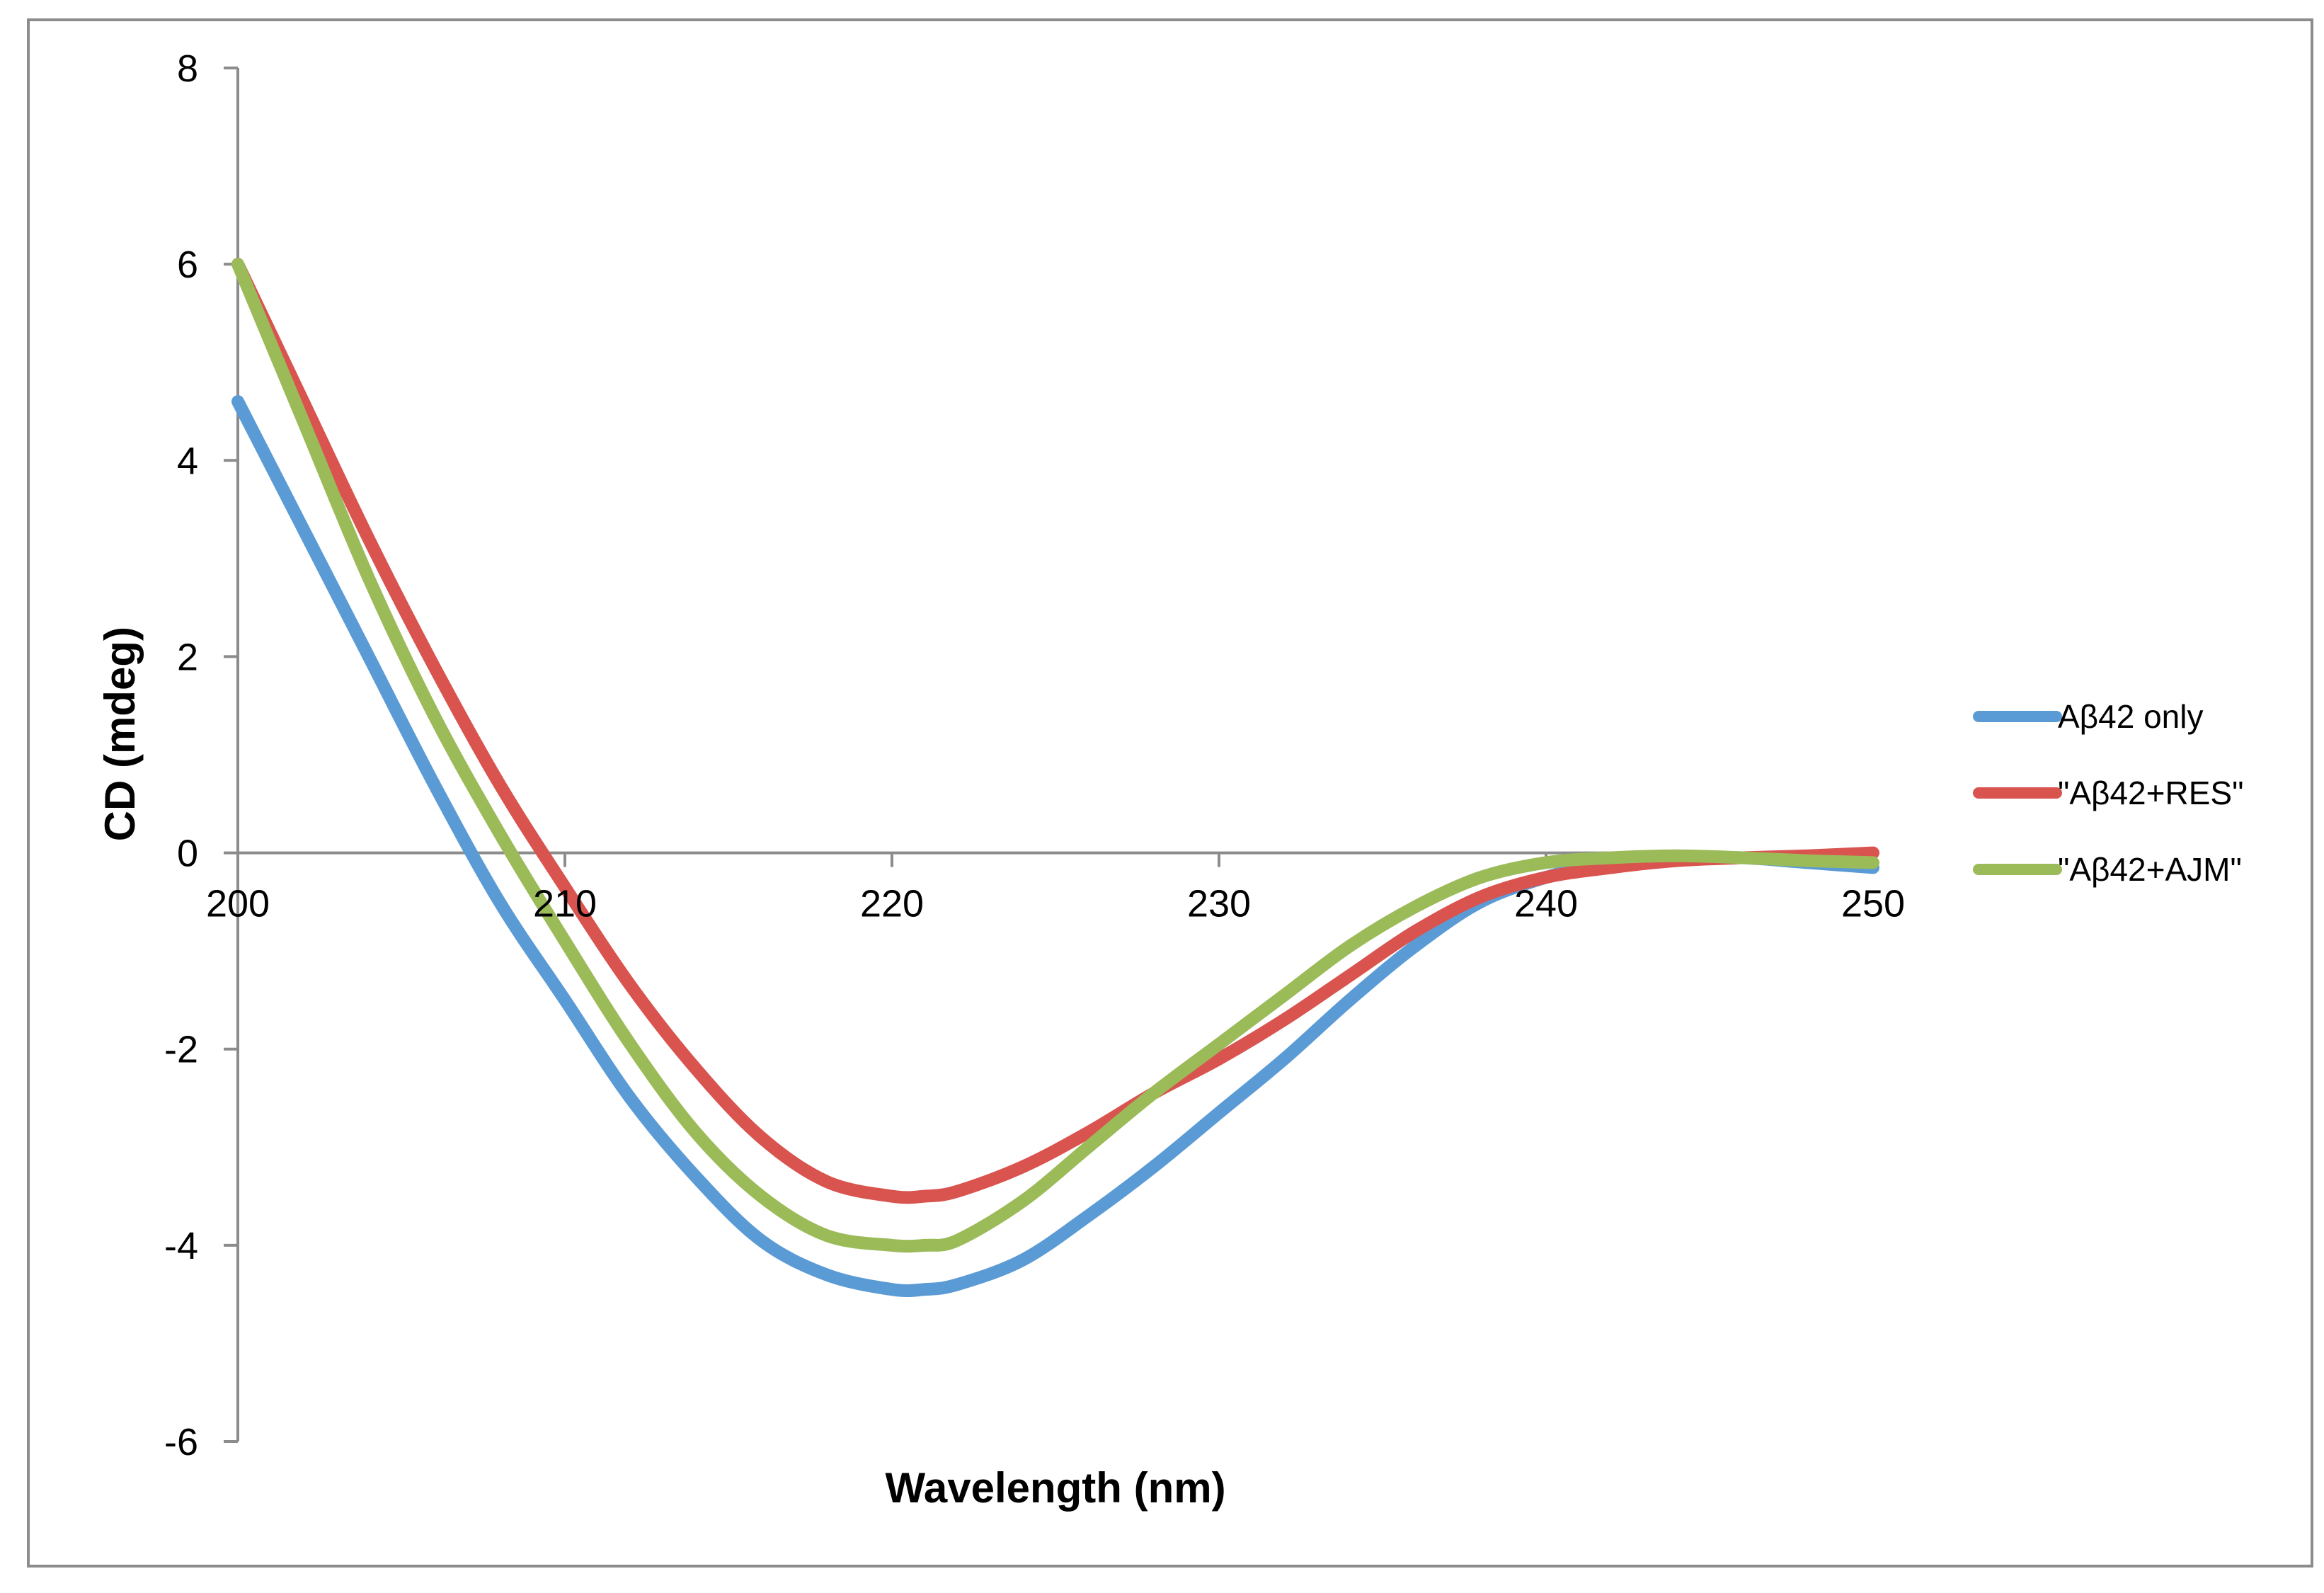 This screenshot has height=1593, width=2324. I want to click on legend-label-abeta42-ajm: "Aβ42+AJM", so click(2150, 869).